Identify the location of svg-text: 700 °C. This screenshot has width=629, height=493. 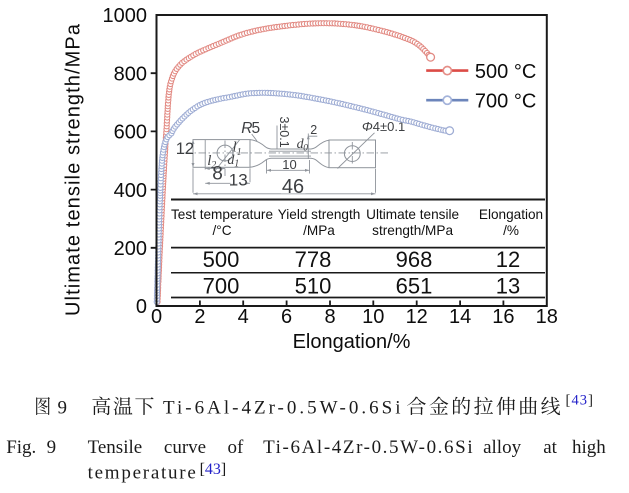
(505, 102).